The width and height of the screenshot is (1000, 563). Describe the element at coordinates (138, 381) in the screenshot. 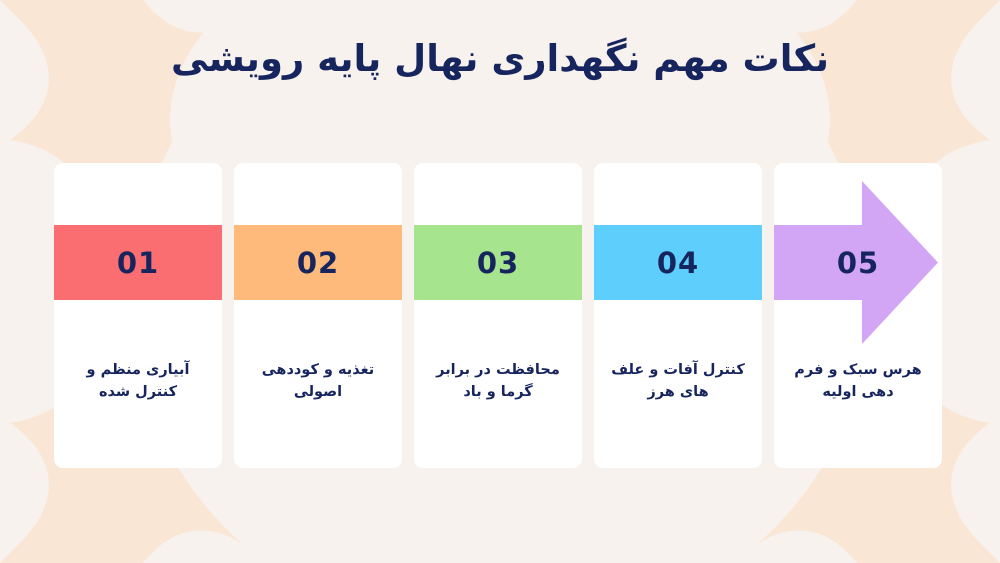

I see `step-label-1: آبیاری منظم و کنترل شده` at that location.